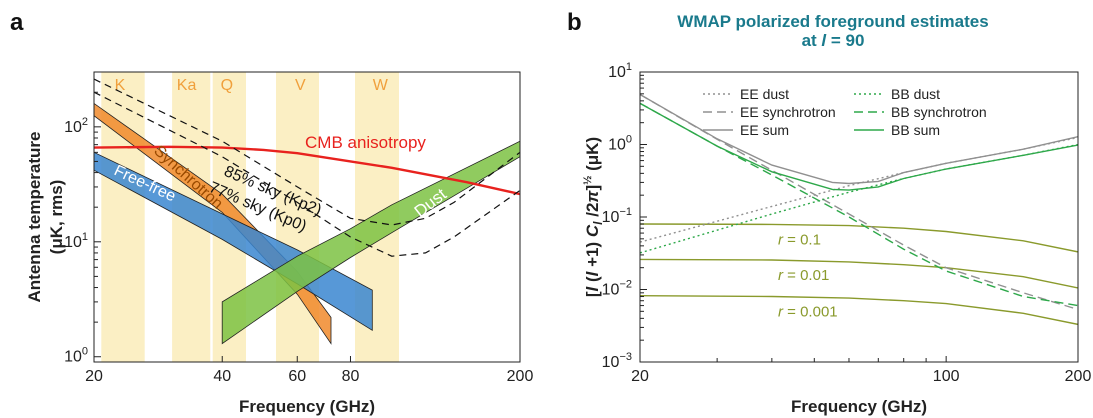 The width and height of the screenshot is (1093, 418). What do you see at coordinates (17, 22) in the screenshot?
I see `panel-label-a: a` at bounding box center [17, 22].